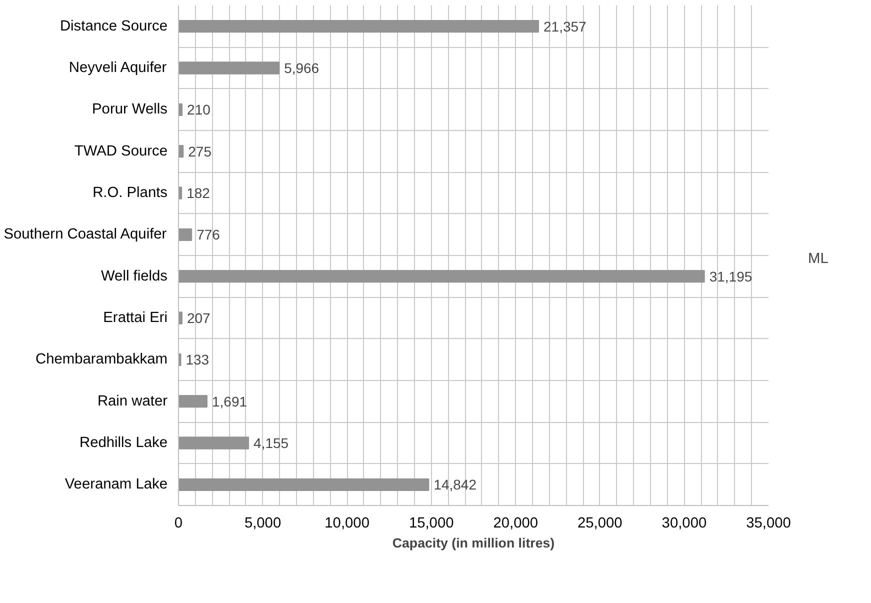 This screenshot has width=871, height=603. Describe the element at coordinates (565, 26) in the screenshot. I see `data-label: 21,357` at that location.